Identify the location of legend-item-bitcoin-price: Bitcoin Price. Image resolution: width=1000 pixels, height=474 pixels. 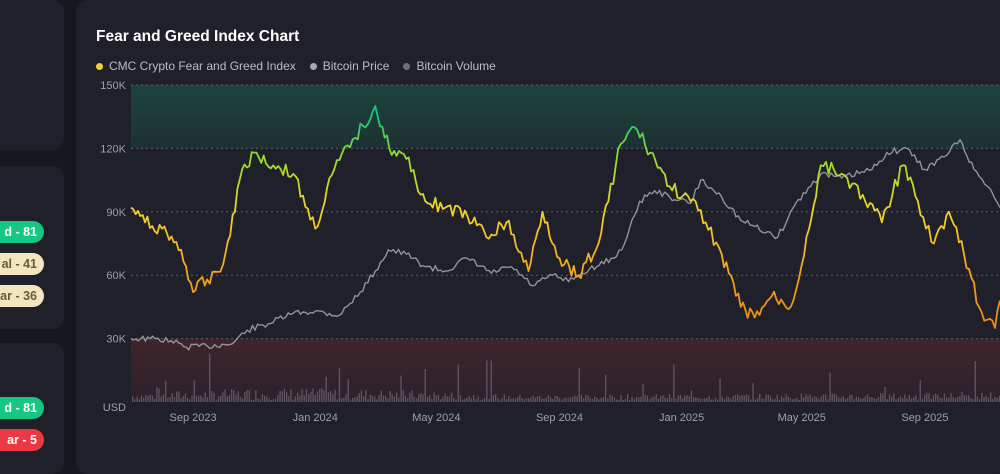
(349, 66).